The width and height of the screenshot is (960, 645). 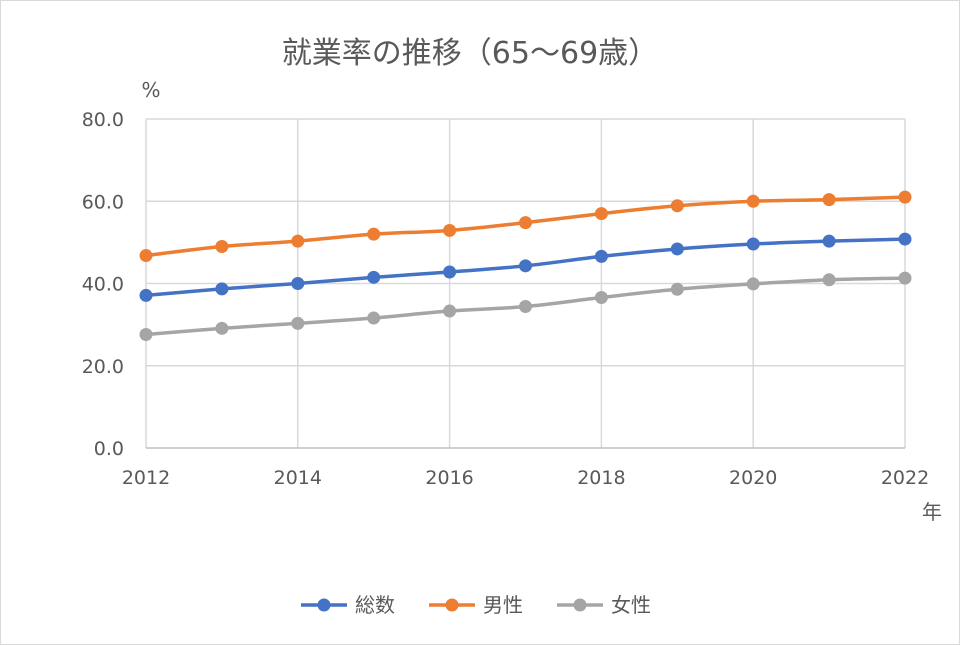 What do you see at coordinates (103, 202) in the screenshot?
I see `y-tick-label: 60.0` at bounding box center [103, 202].